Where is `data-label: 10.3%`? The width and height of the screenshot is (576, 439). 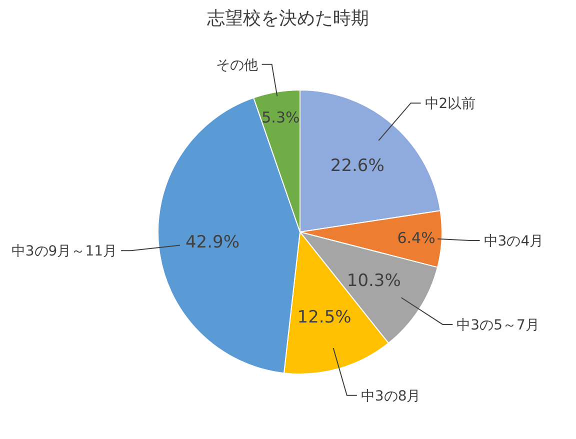
data-label: 10.3% is located at coordinates (373, 280).